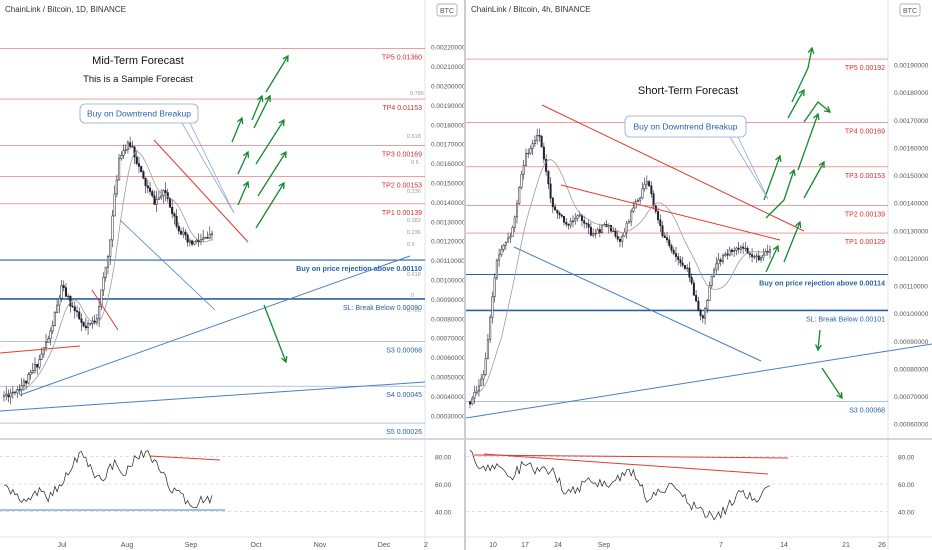 This screenshot has height=550, width=932. I want to click on time-tick-label: 2, so click(426, 545).